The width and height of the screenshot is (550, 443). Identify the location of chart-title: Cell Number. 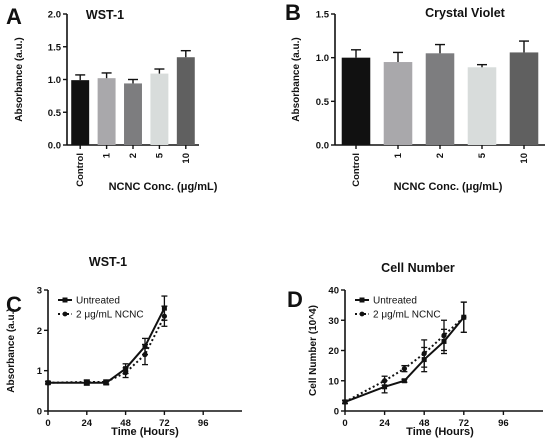
(418, 268).